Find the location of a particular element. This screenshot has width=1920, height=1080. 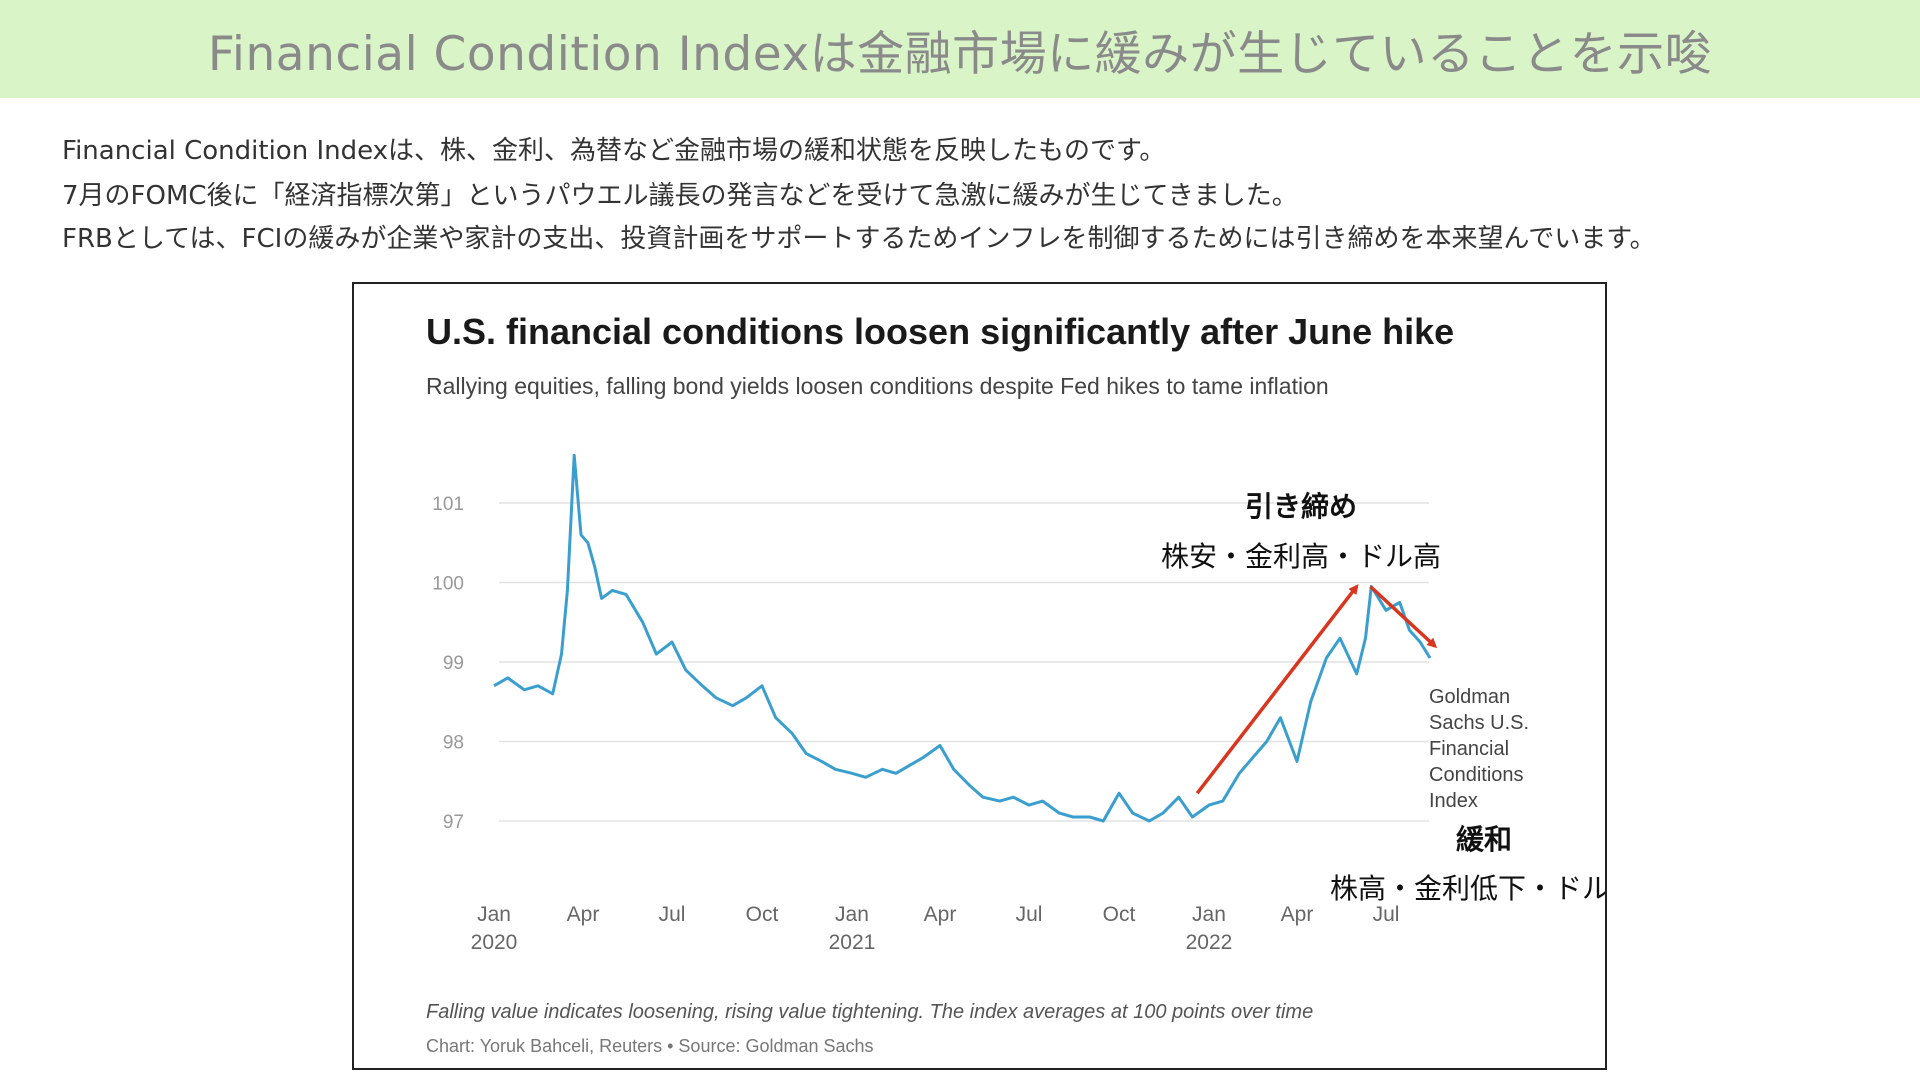

series-label-line-4: Index is located at coordinates (1453, 801).